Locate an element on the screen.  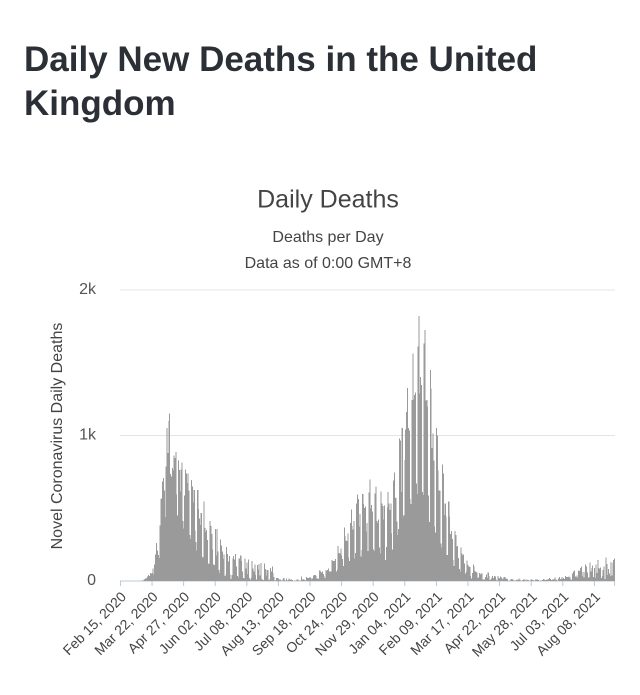
y-tick-label: 0 is located at coordinates (91, 580).